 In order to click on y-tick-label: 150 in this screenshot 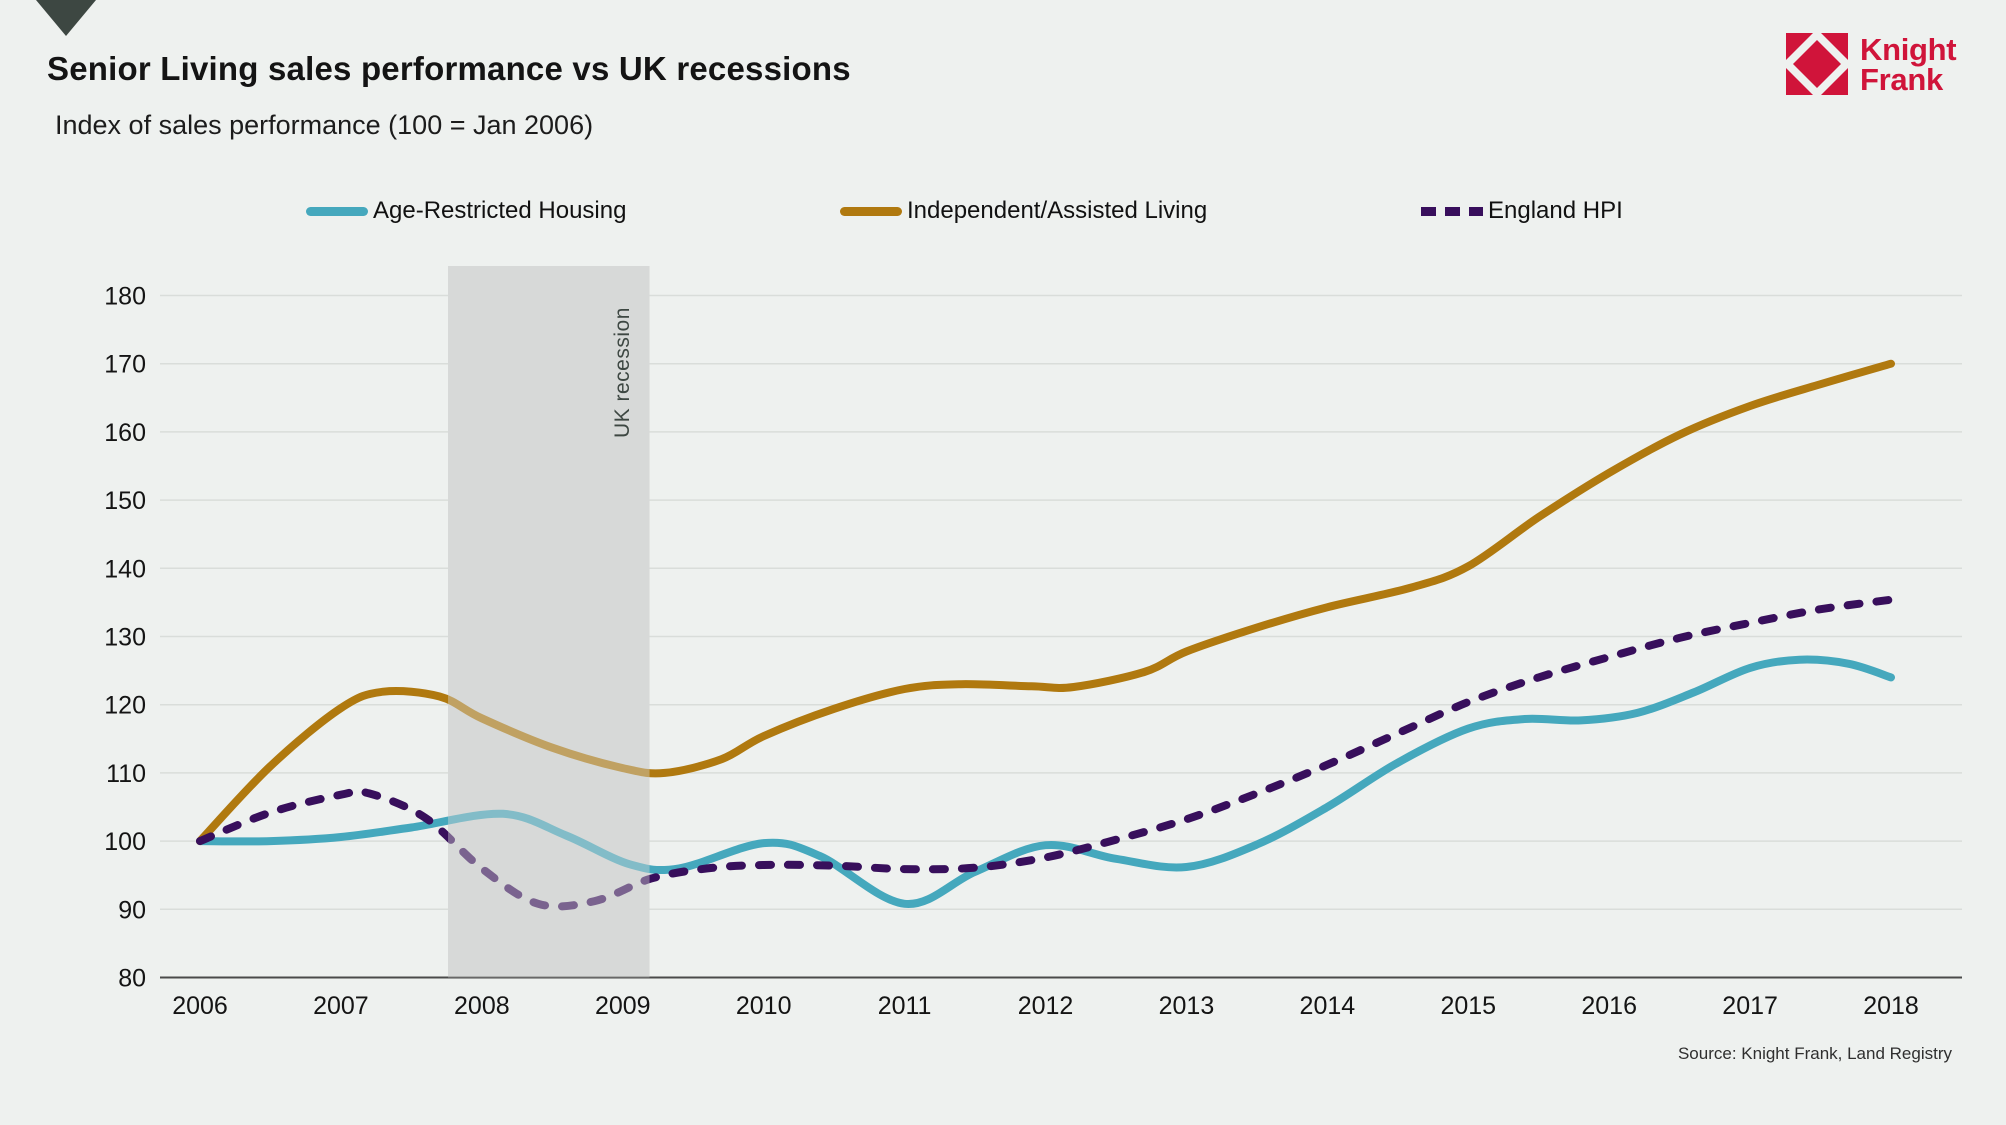, I will do `click(125, 501)`.